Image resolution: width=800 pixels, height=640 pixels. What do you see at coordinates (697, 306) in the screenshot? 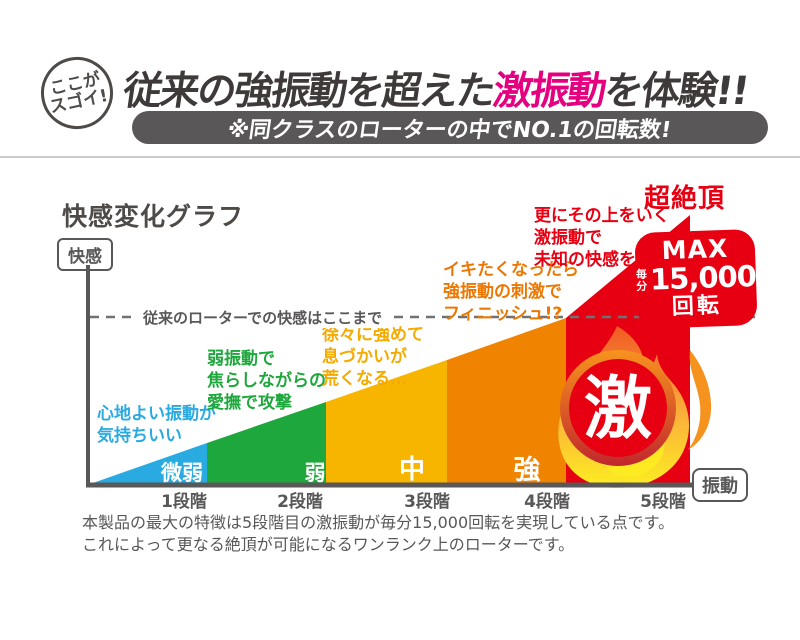
I see `max-badge-unit: 回転` at bounding box center [697, 306].